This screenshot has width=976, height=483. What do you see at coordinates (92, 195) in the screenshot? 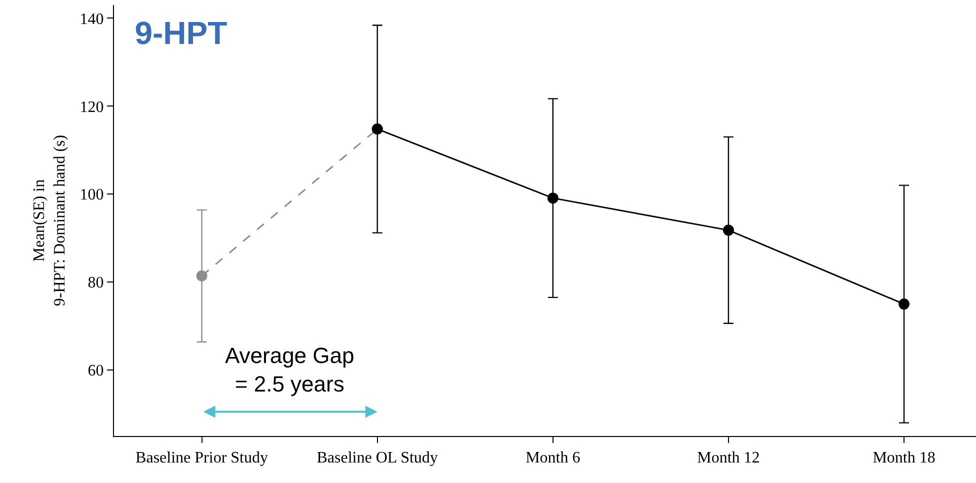
I see `y-tick-label: 100` at bounding box center [92, 195].